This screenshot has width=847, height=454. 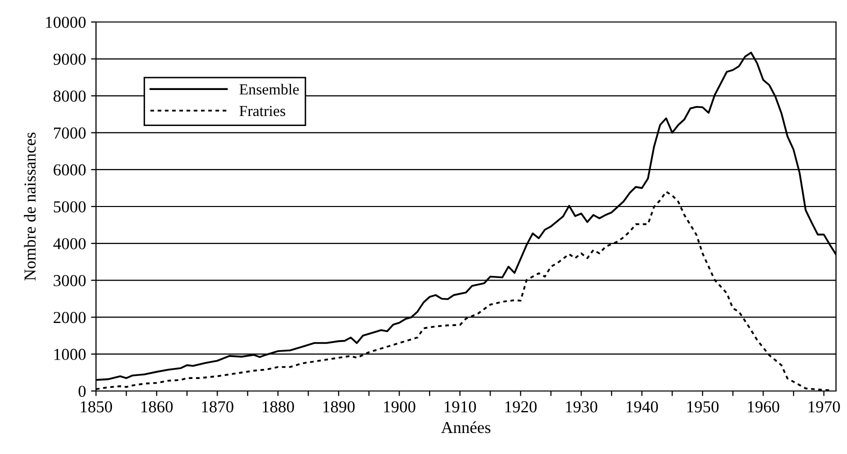 I want to click on x-tick-label: 1960, so click(x=764, y=406).